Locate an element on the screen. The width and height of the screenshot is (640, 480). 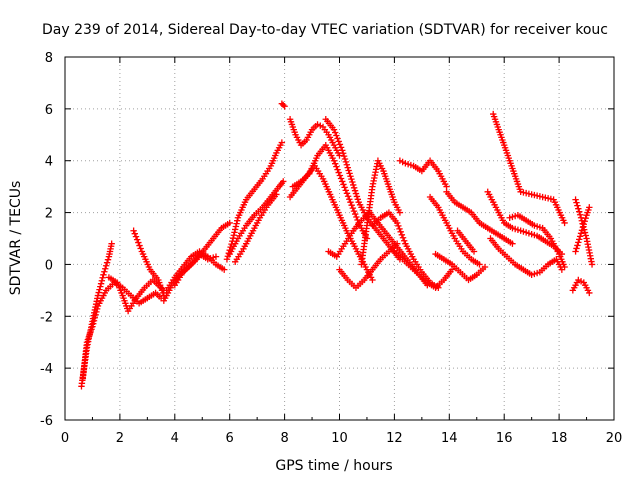
y-tick-label: 0 is located at coordinates (49, 265).